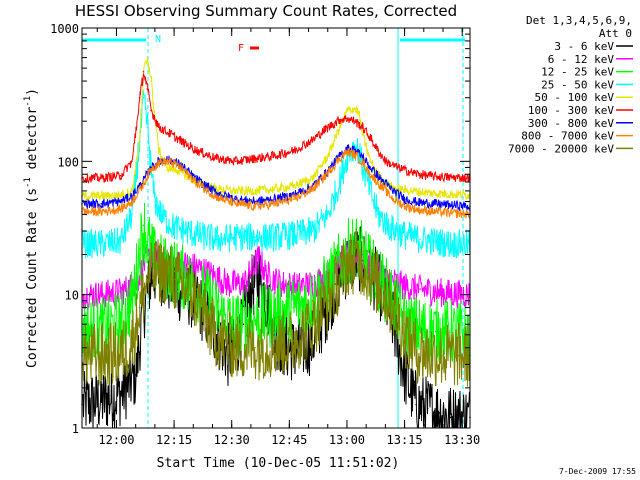 The image size is (640, 480). I want to click on annotation-f: F, so click(241, 48).